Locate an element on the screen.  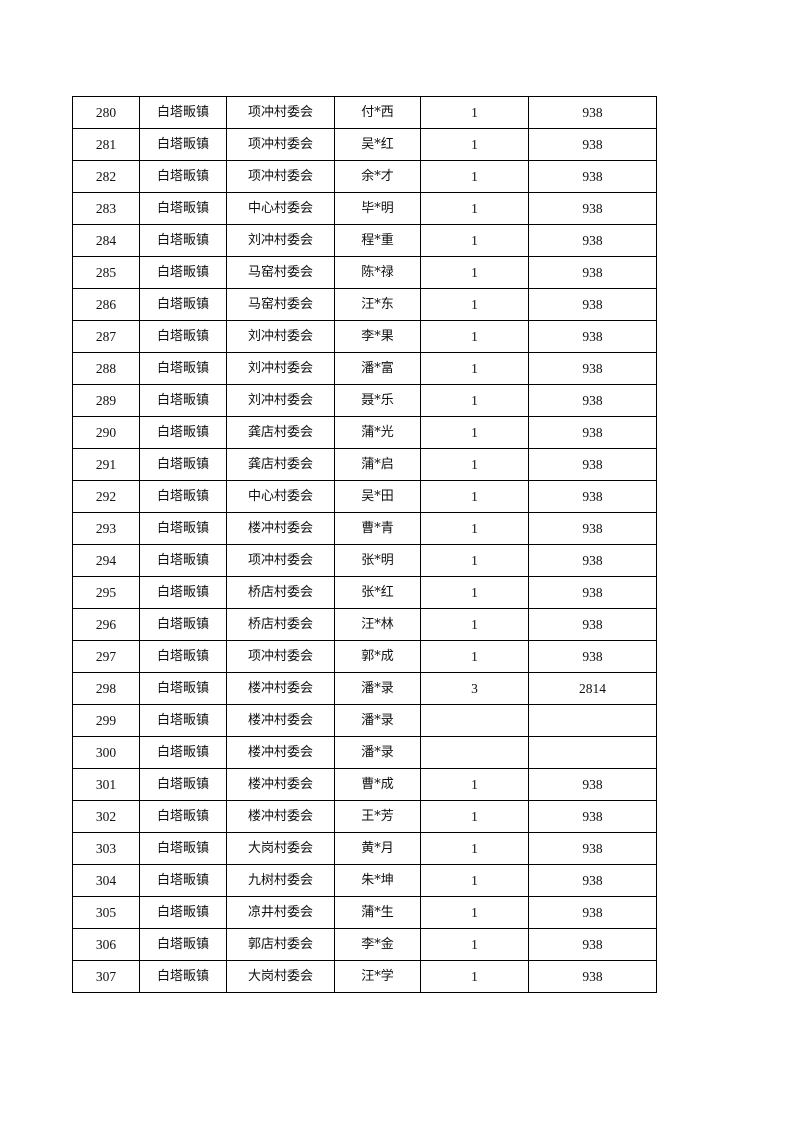
table-row: 284 白塔畈镇 刘冲村委会 程*重 1 938 is located at coordinates (364, 240).